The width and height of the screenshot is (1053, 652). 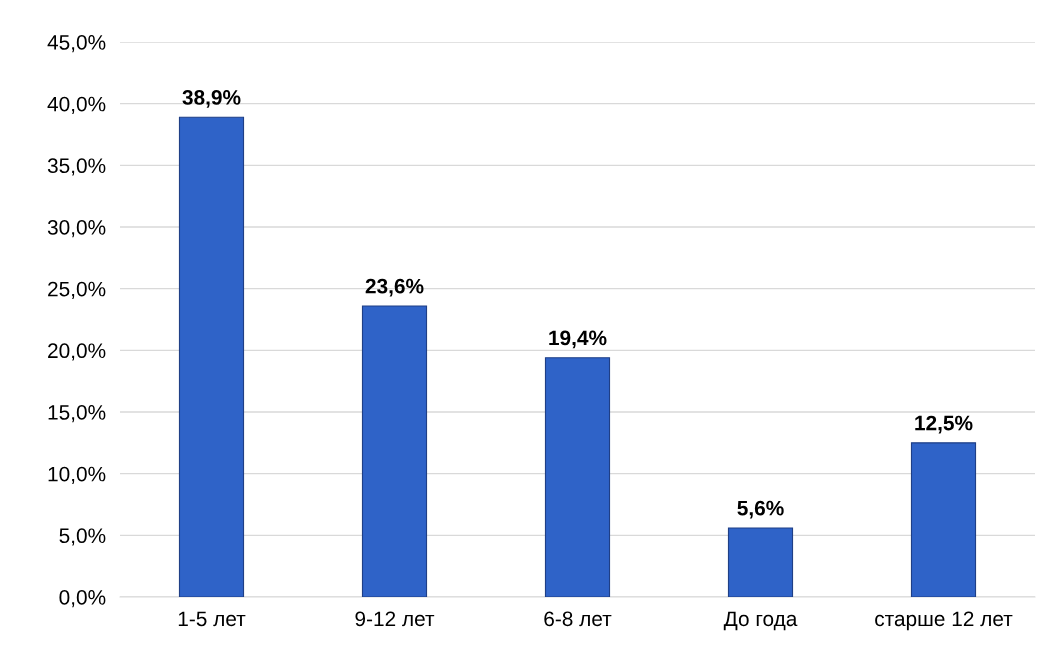 I want to click on x-tick-label: 6-8 лет, so click(x=578, y=619).